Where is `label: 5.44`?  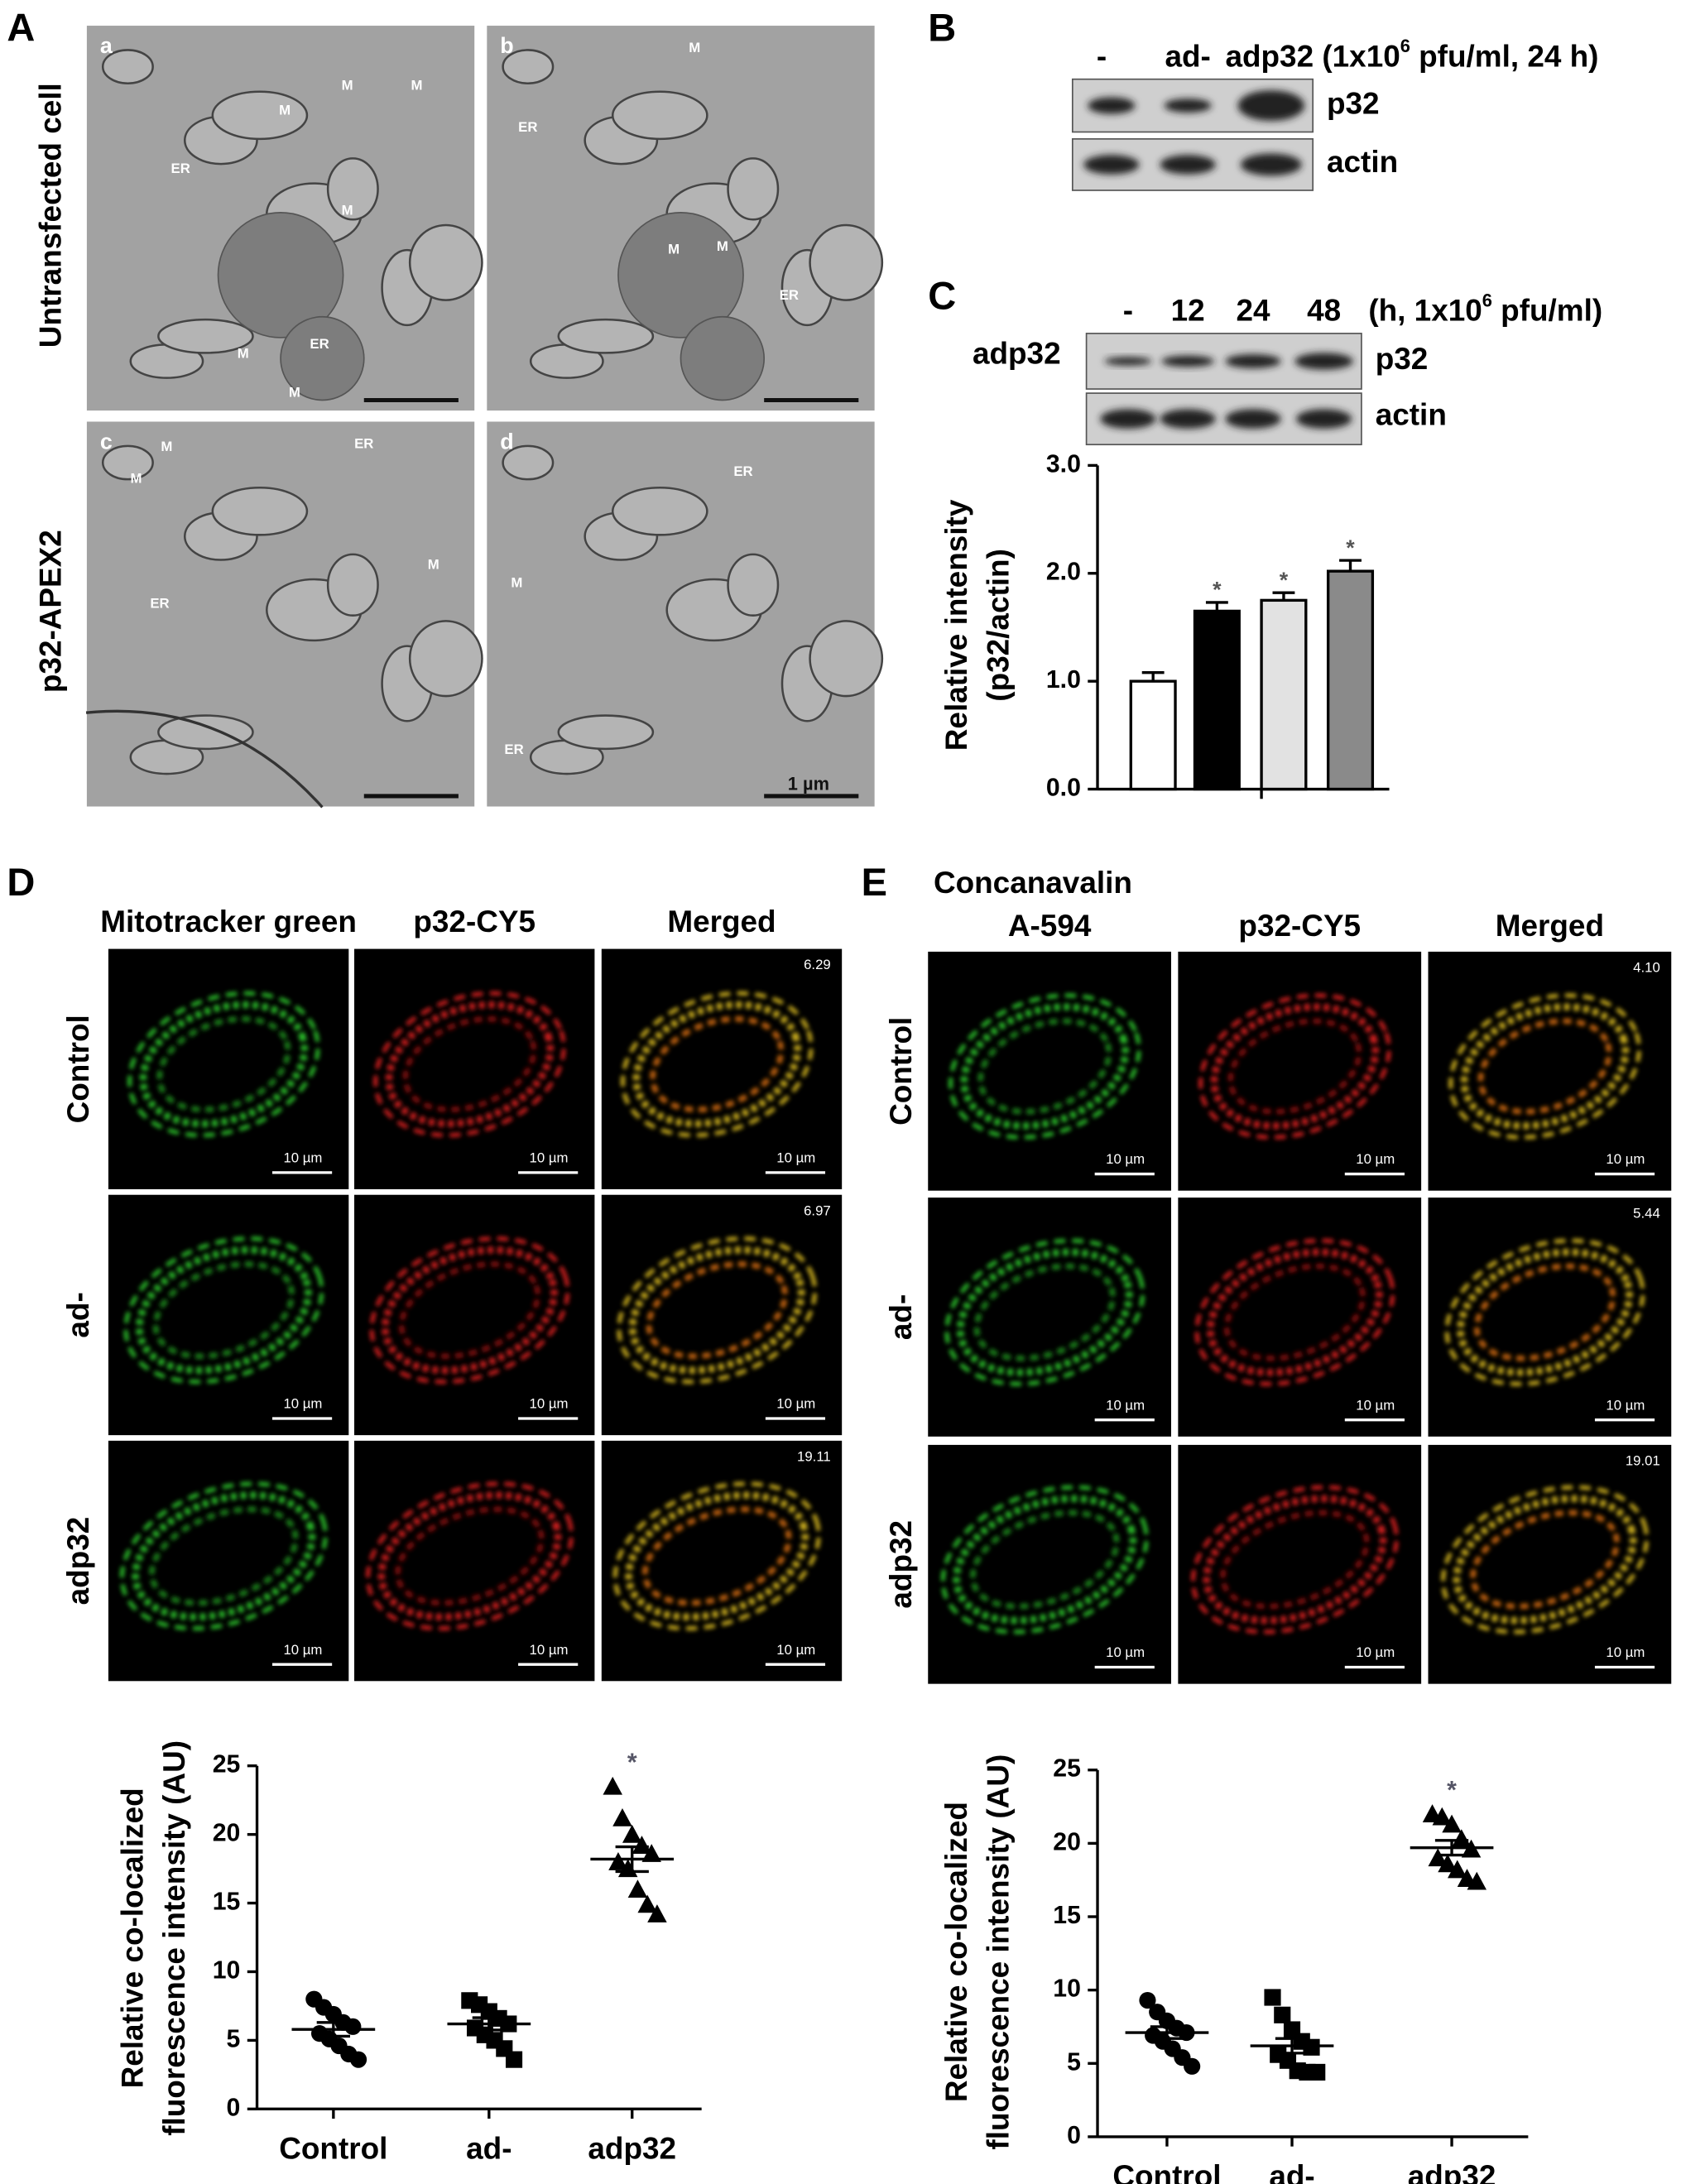 label: 5.44 is located at coordinates (1646, 1214).